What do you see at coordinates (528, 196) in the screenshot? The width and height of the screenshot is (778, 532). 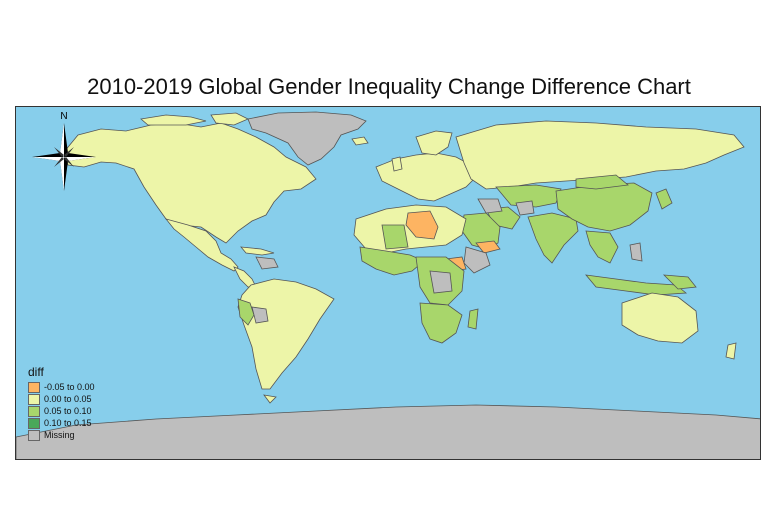 I see `kazakhstan` at bounding box center [528, 196].